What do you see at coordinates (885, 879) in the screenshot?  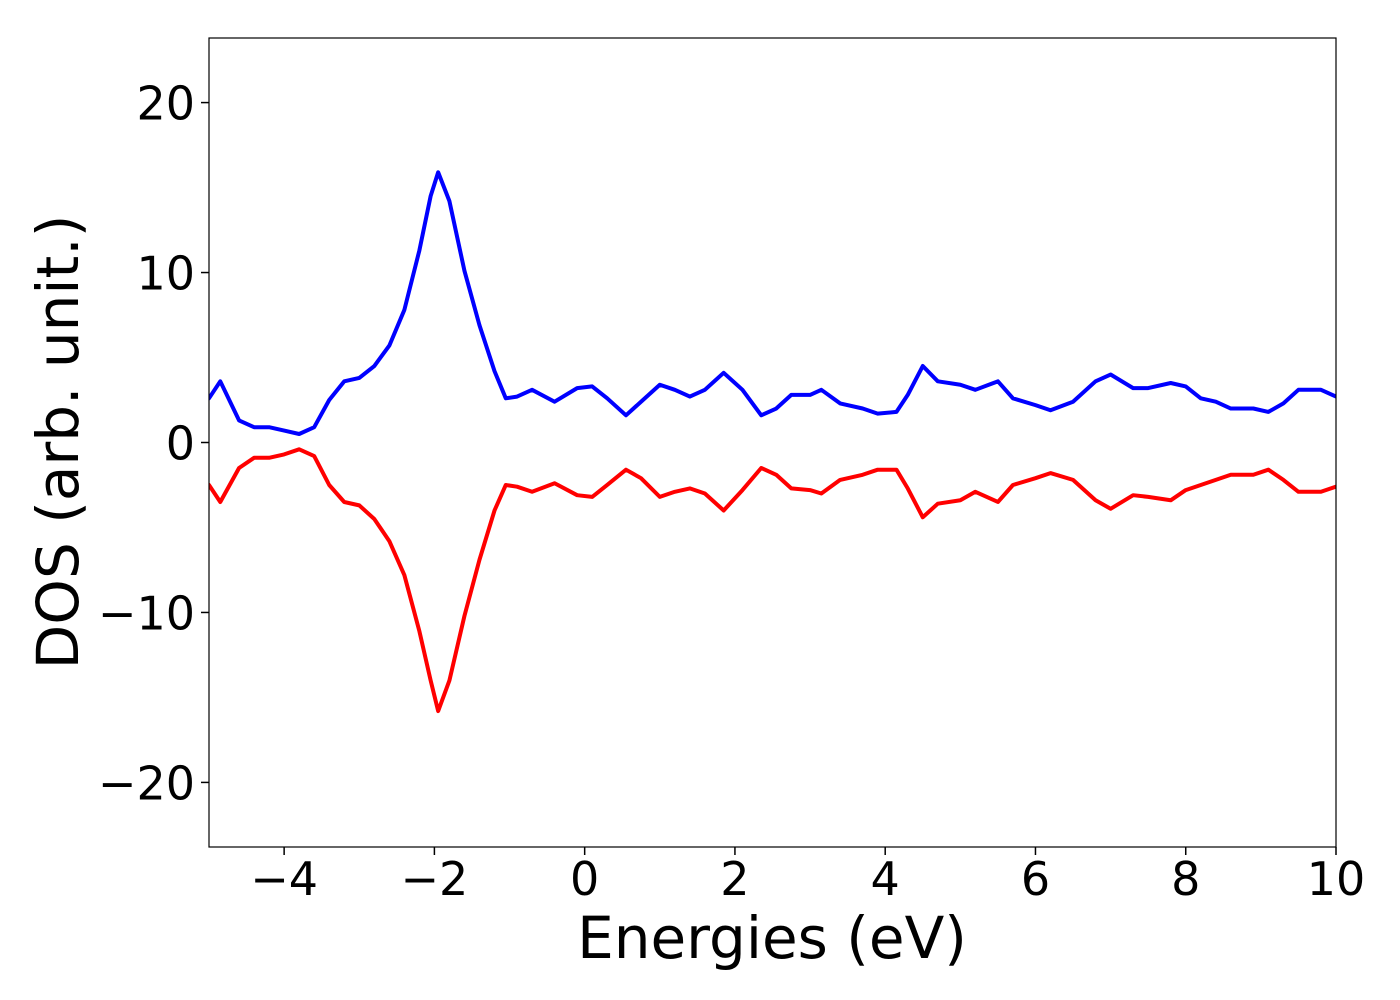 I see `x-tick-label: 4` at bounding box center [885, 879].